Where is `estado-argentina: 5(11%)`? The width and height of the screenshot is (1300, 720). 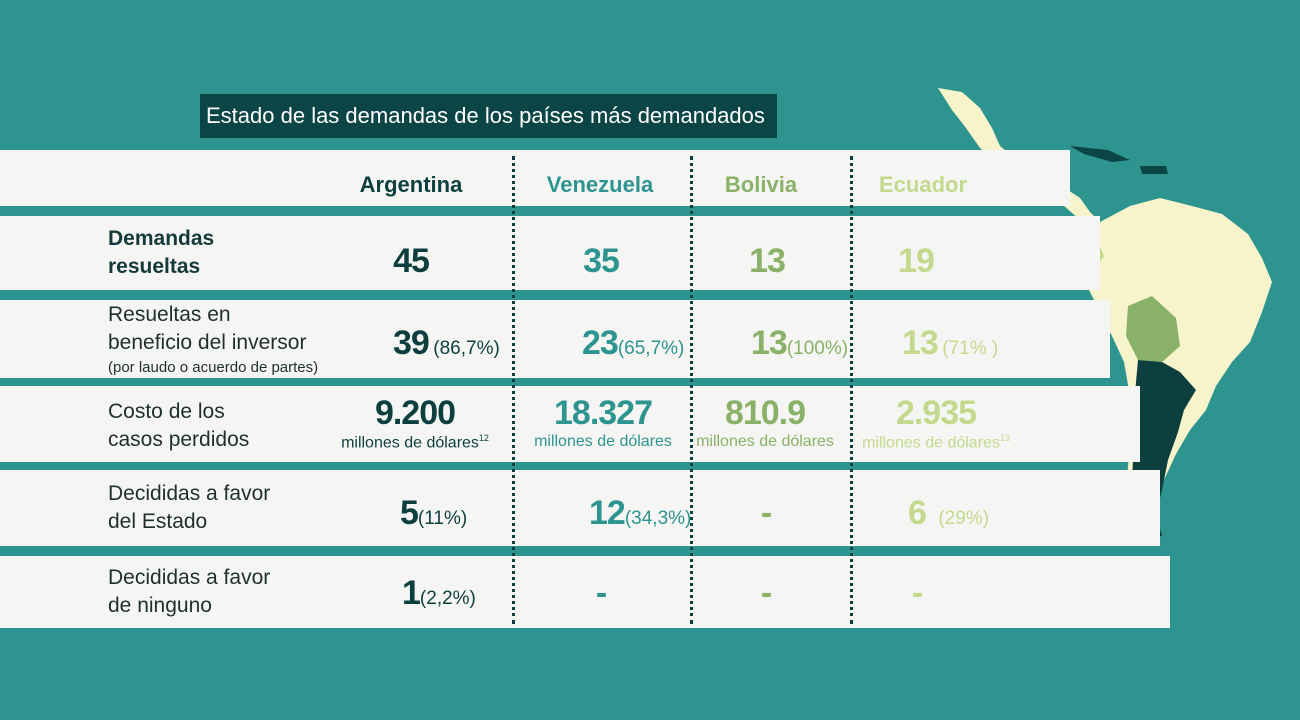
estado-argentina: 5(11%) is located at coordinates (434, 513).